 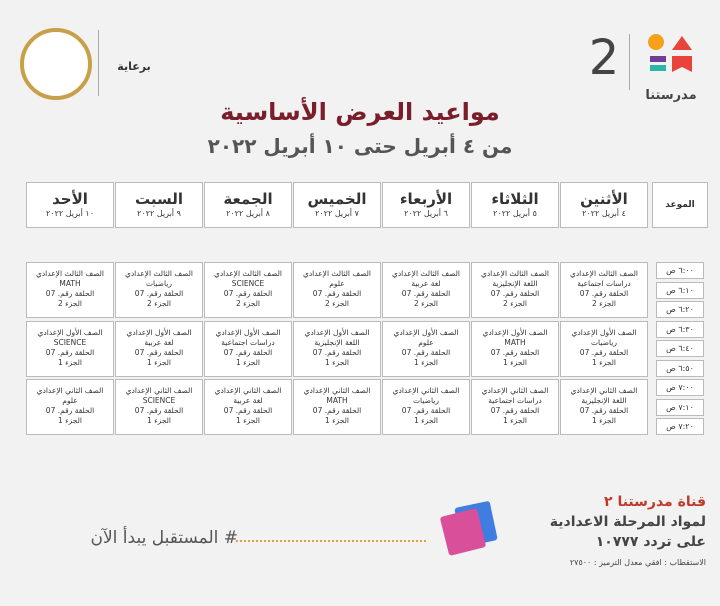 I want to click on dots, so click(x=331, y=541).